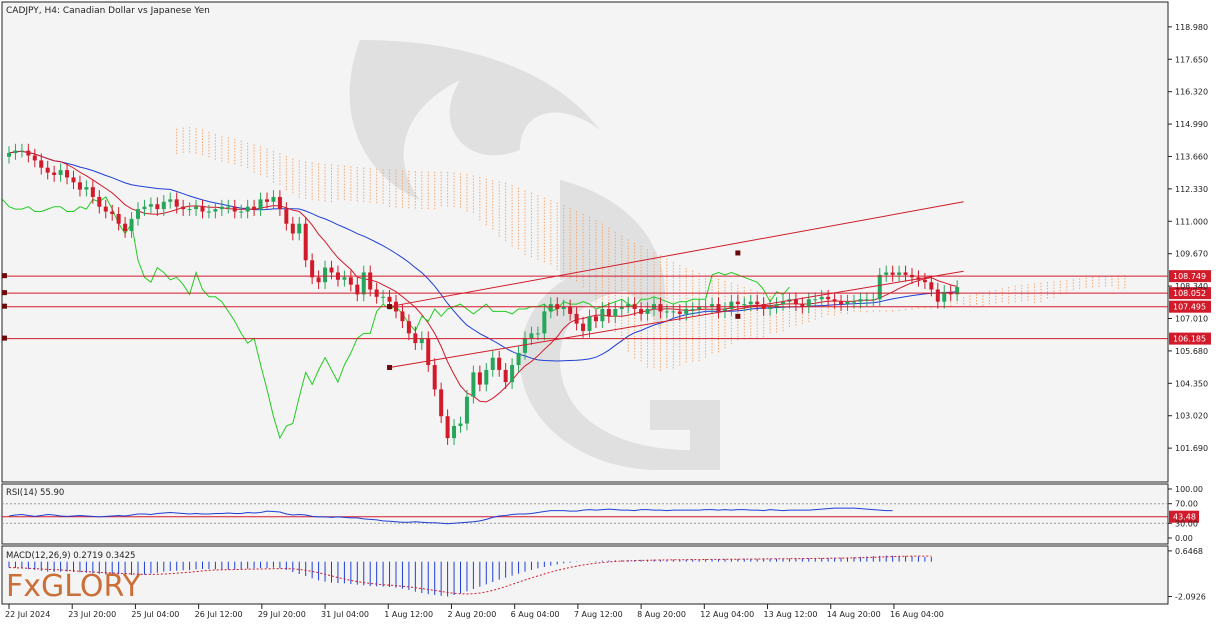  Describe the element at coordinates (282, 614) in the screenshot. I see `time-axis-tick-label: 29 Jul 20:00` at that location.